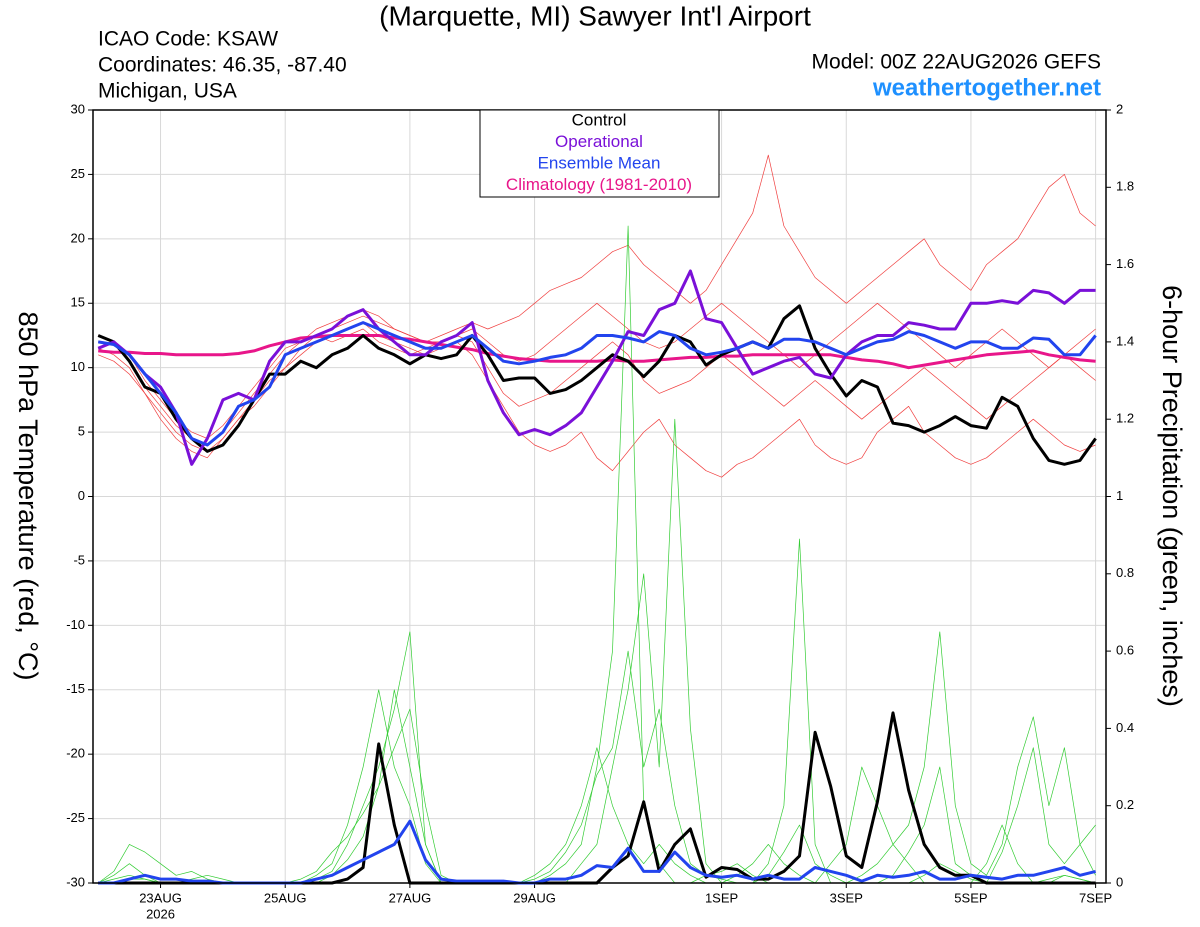 Image resolution: width=1200 pixels, height=927 pixels. Describe the element at coordinates (81, 495) in the screenshot. I see `y-tick-label: 0` at that location.